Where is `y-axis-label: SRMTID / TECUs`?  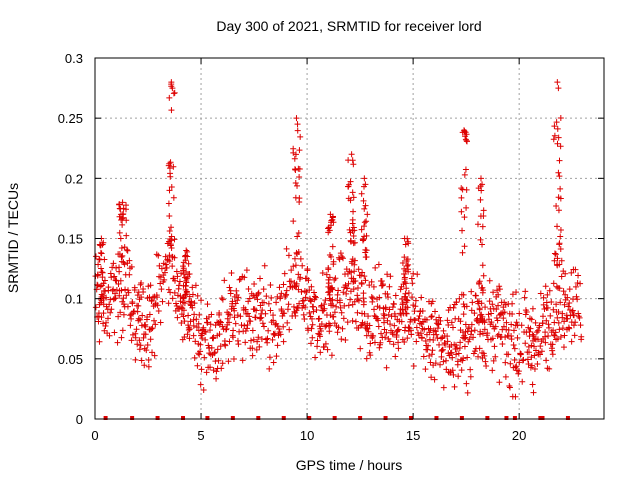
y-axis-label: SRMTID / TECUs is located at coordinates (13, 238).